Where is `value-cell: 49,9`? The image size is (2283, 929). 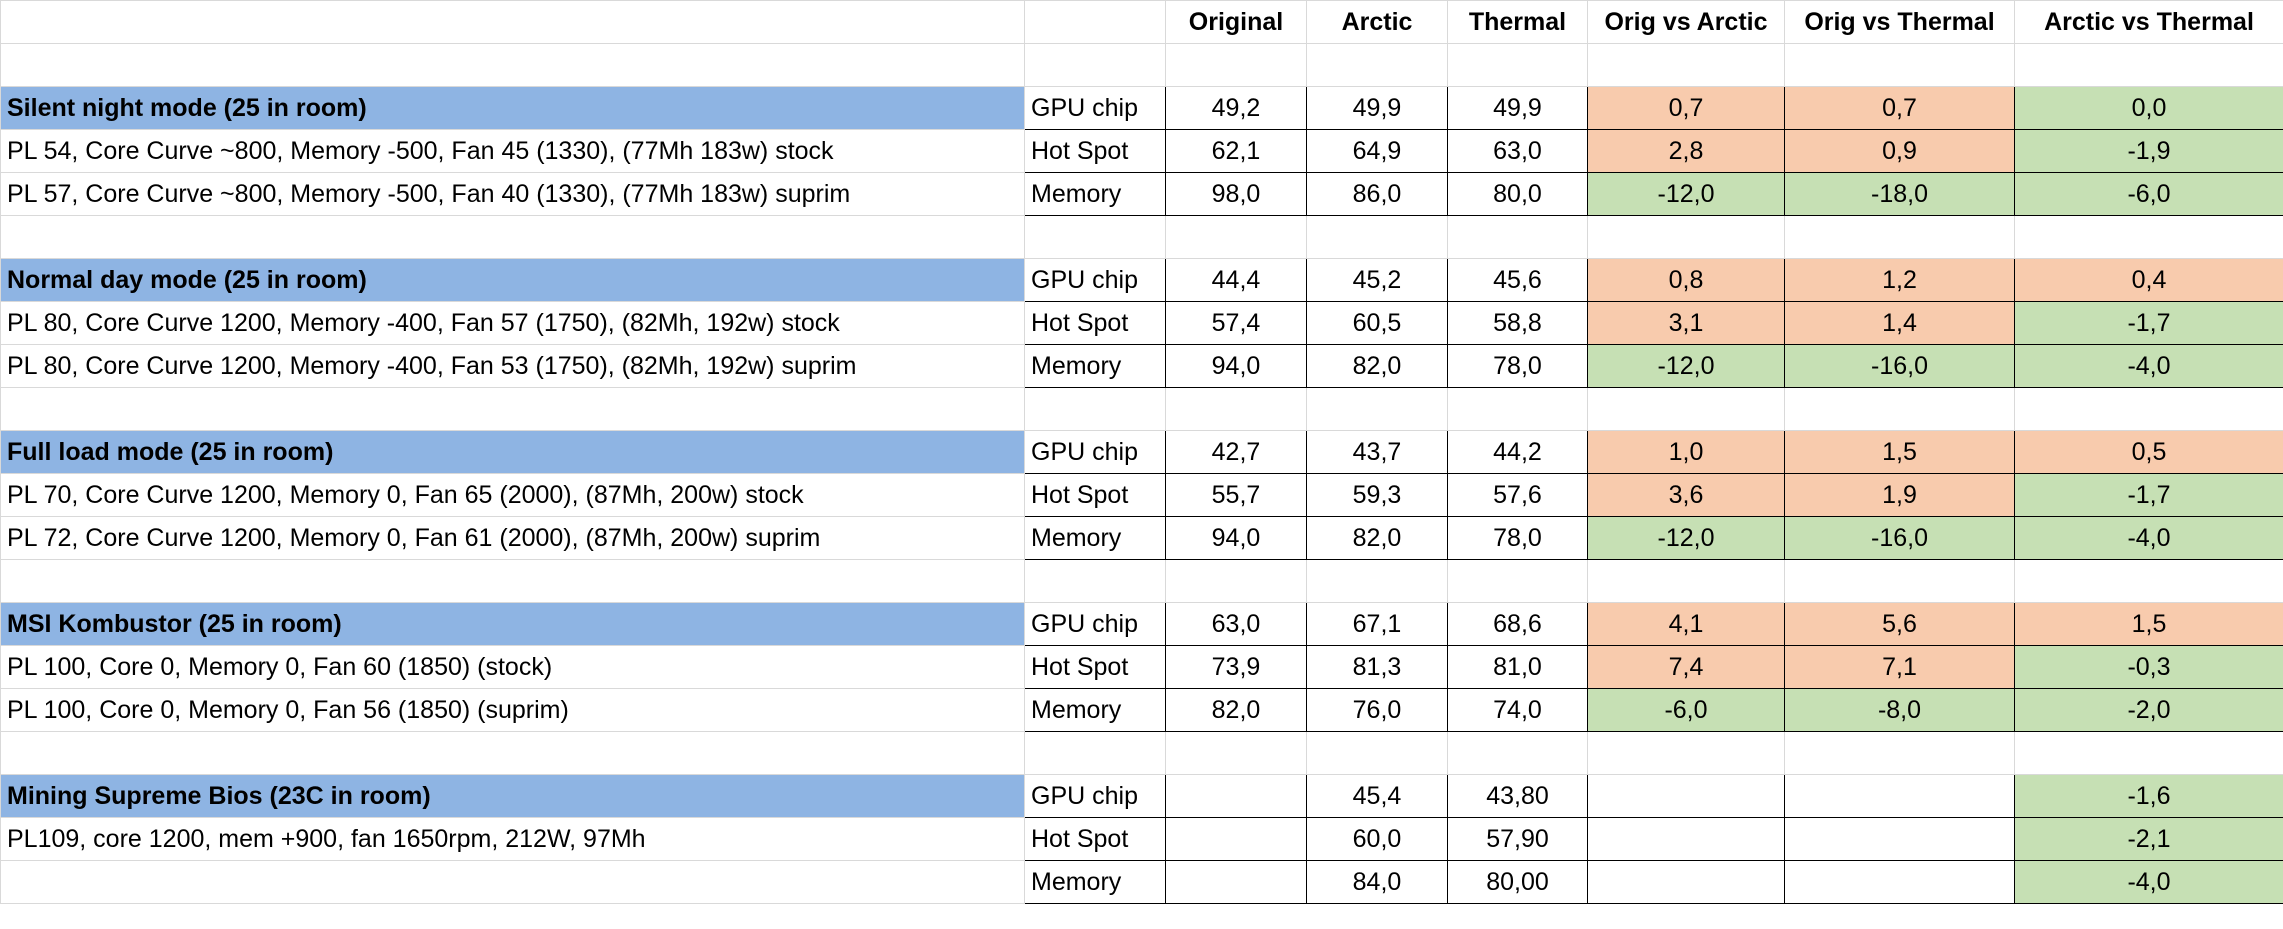
value-cell: 49,9 is located at coordinates (1377, 108).